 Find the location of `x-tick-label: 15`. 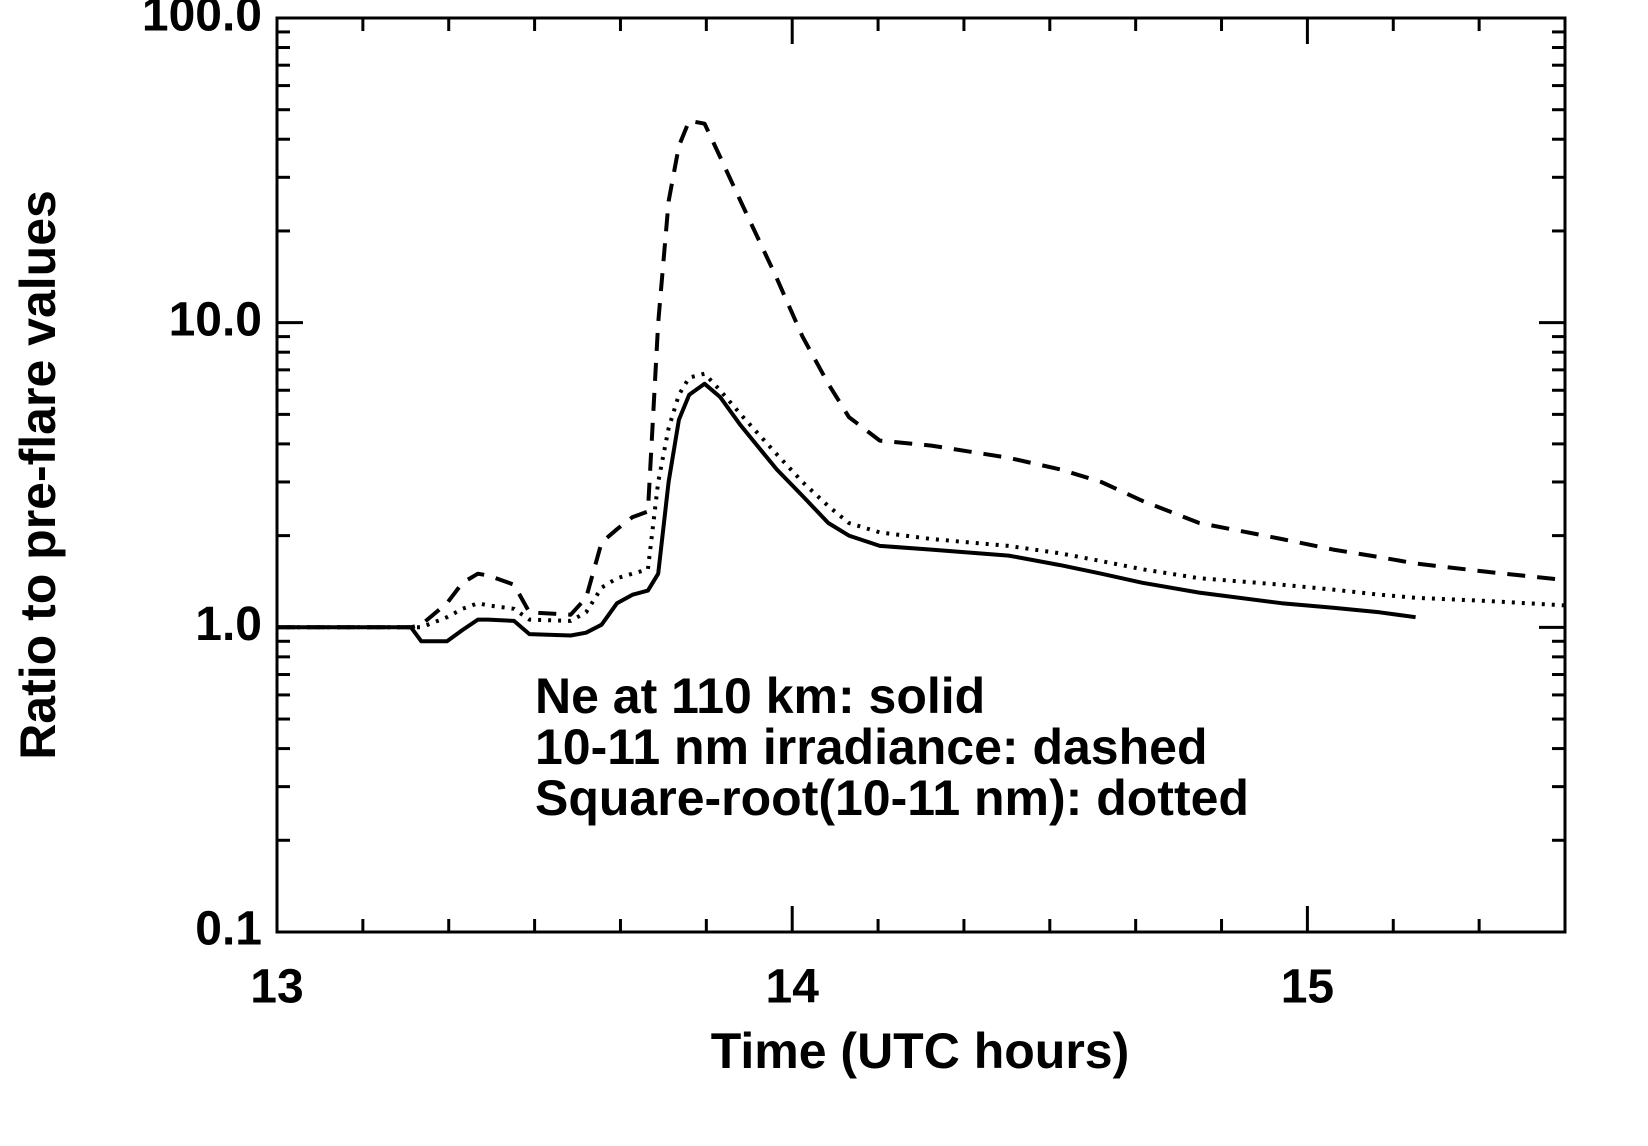

x-tick-label: 15 is located at coordinates (1307, 987).